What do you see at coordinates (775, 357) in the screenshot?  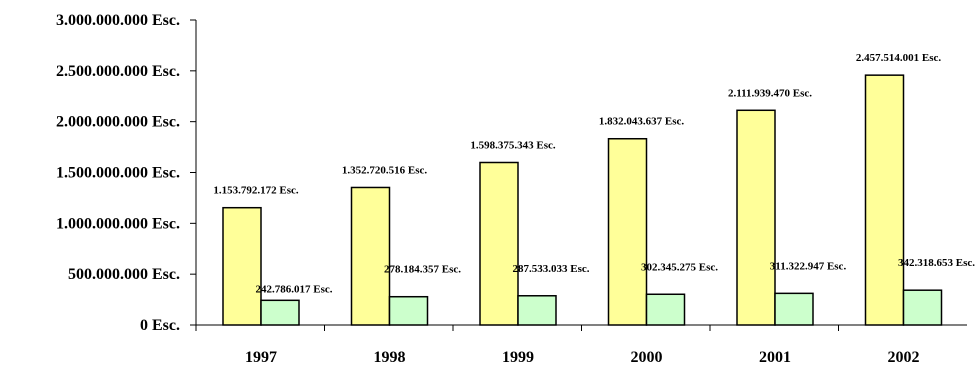 I see `x-tick-label: 2001` at bounding box center [775, 357].